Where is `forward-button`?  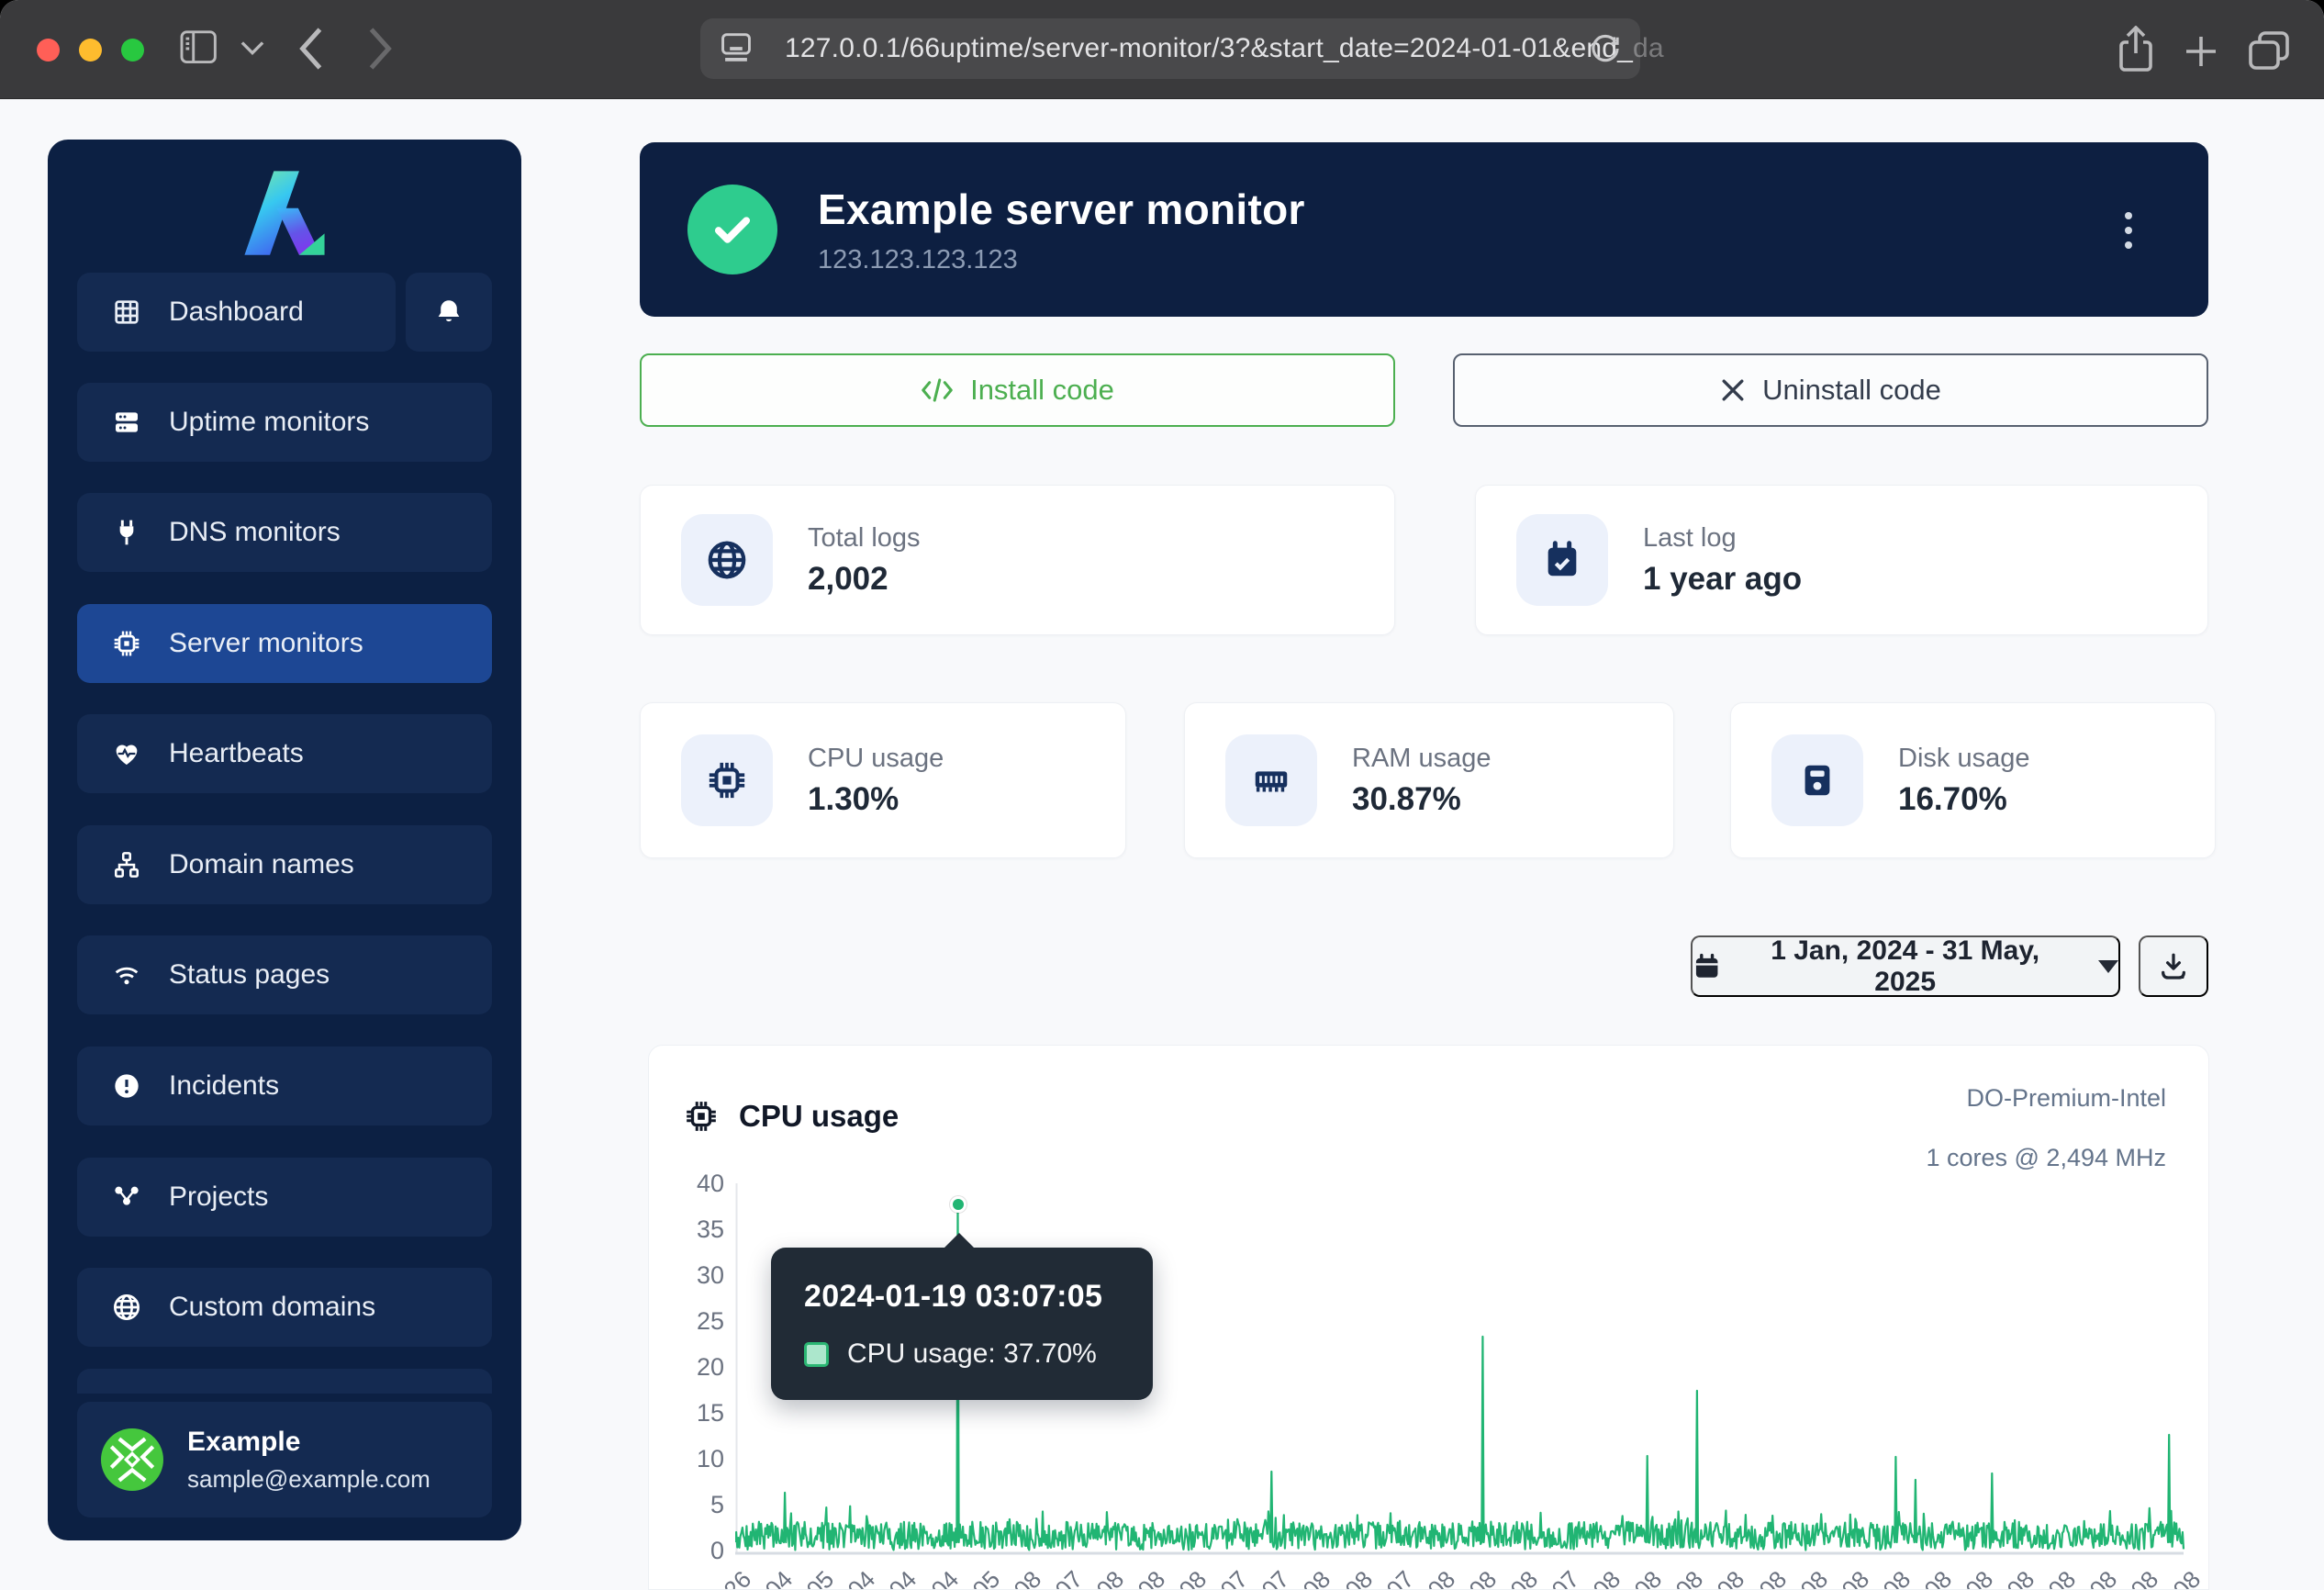 forward-button is located at coordinates (380, 49).